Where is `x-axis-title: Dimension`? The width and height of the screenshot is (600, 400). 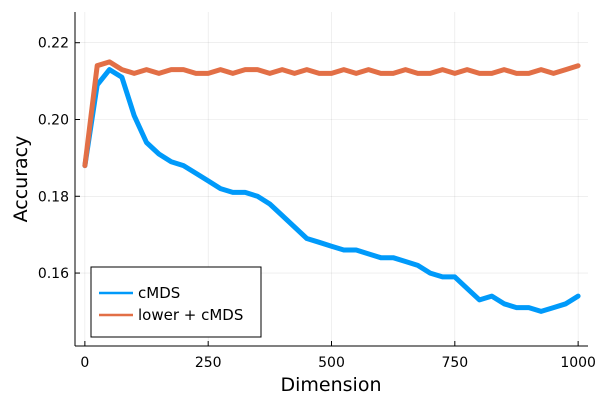 x-axis-title: Dimension is located at coordinates (331, 385).